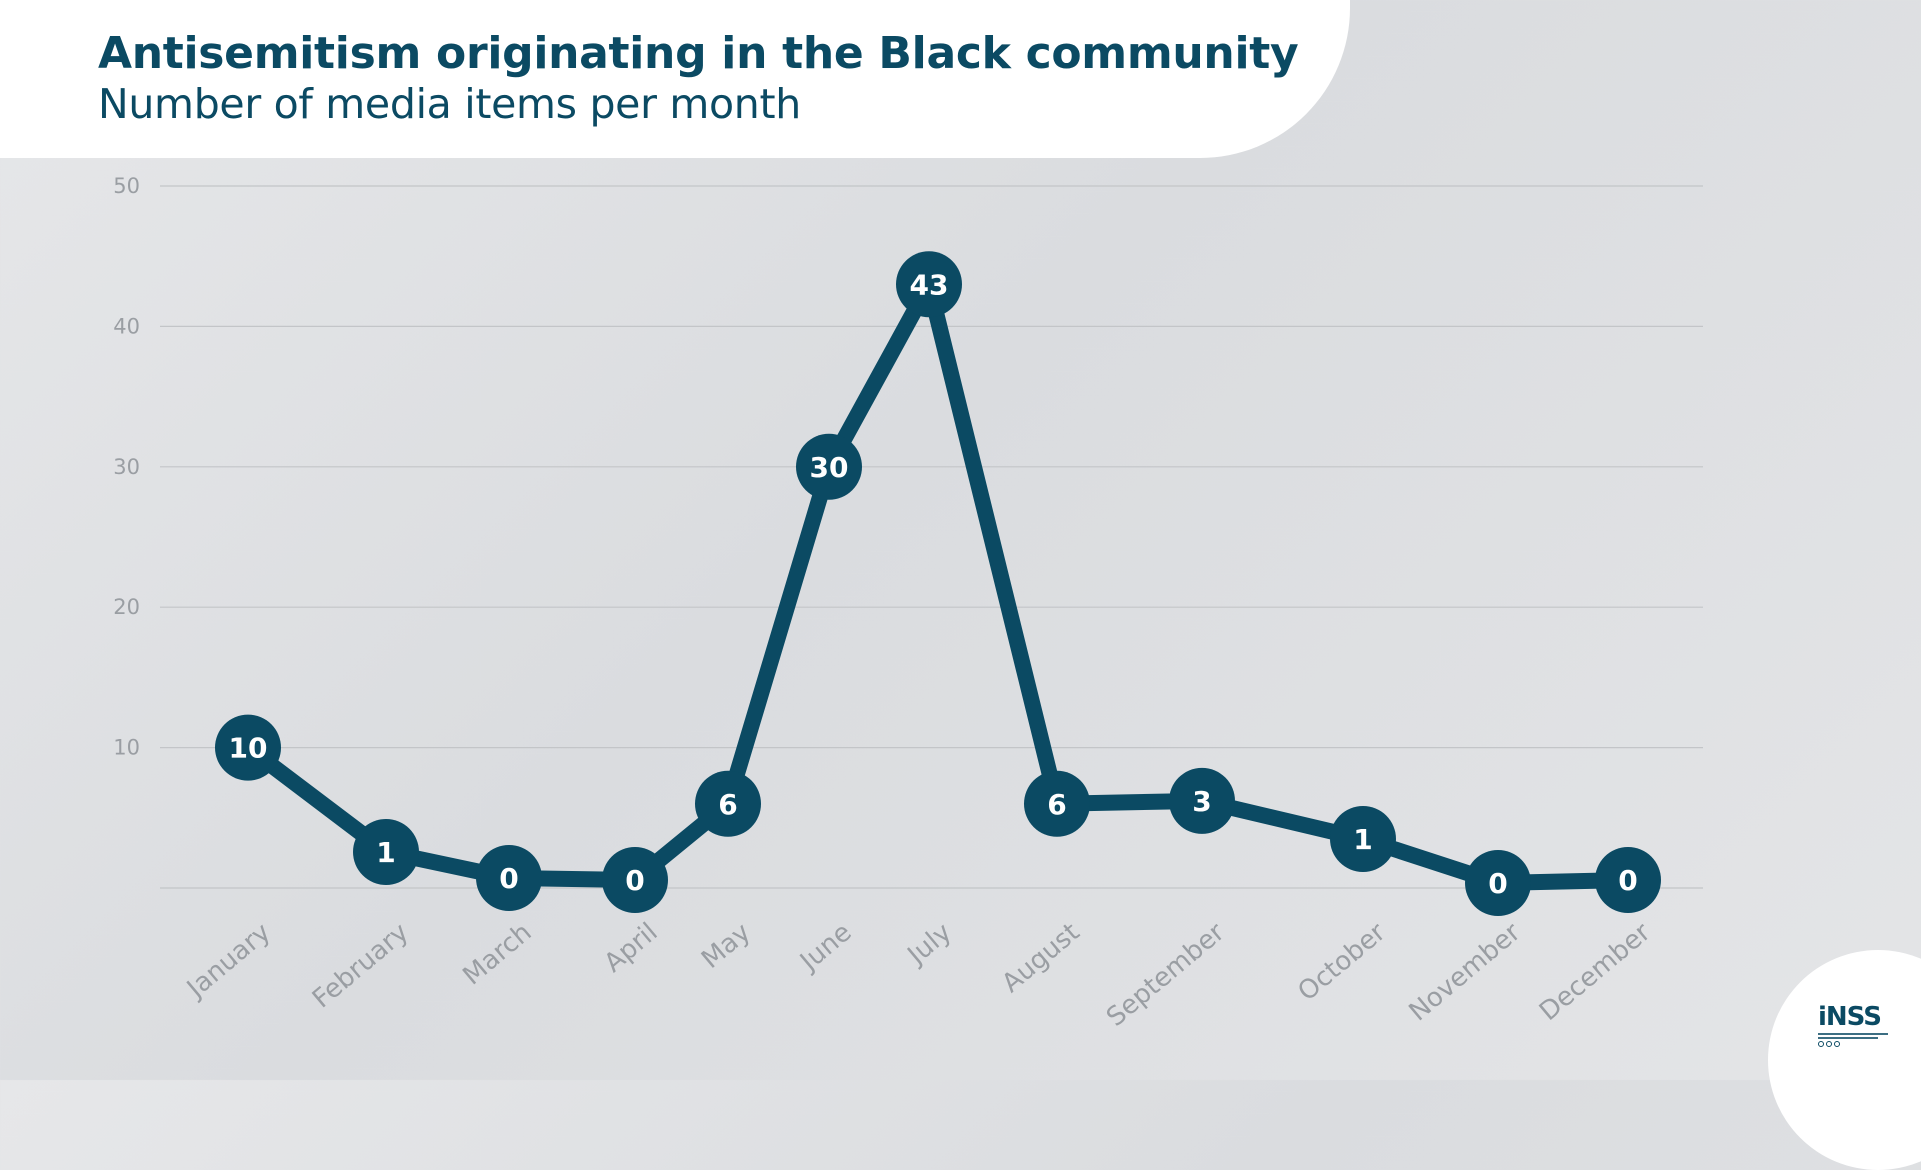 The width and height of the screenshot is (1921, 1170). Describe the element at coordinates (1853, 1036) in the screenshot. I see `logo-hebrew-lines` at that location.